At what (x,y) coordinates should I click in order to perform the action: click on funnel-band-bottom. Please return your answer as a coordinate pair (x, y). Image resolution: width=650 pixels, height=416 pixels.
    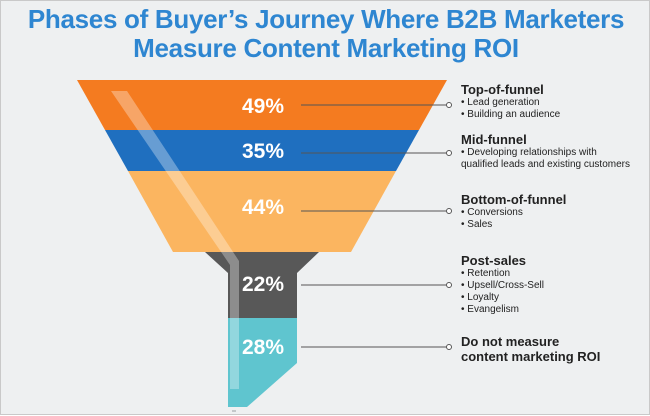
    Looking at the image, I should click on (262, 211).